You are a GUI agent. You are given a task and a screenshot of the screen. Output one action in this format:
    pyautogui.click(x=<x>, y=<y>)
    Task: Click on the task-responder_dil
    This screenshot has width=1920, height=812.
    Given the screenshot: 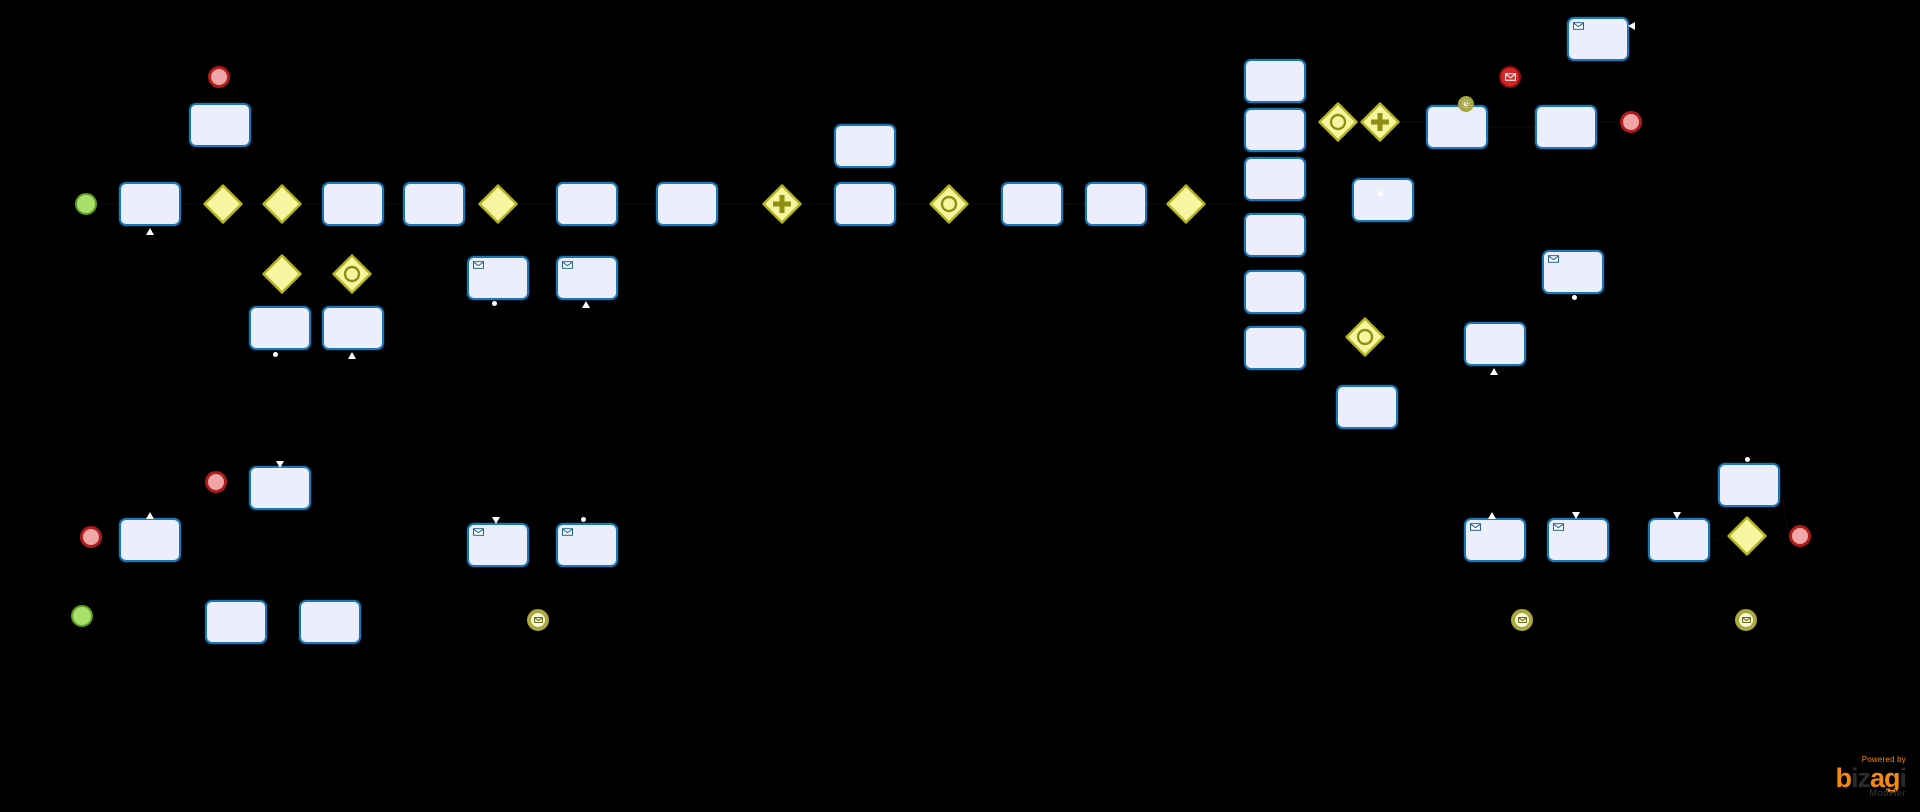 What is the action you would take?
    pyautogui.click(x=1578, y=540)
    